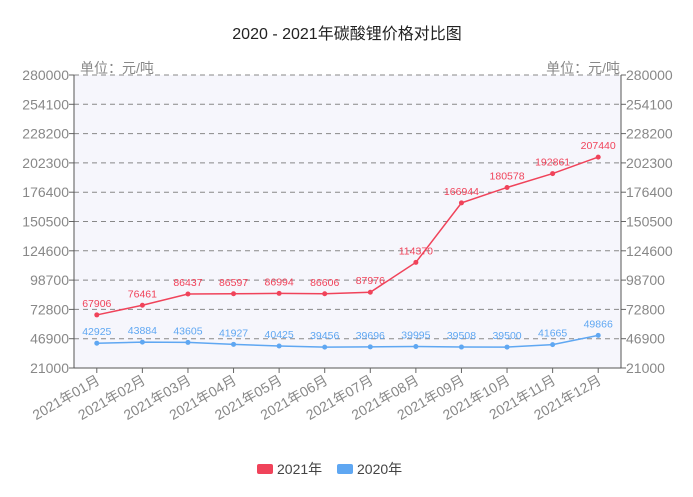  I want to click on unit-label-left: 单位：元/吨, so click(117, 68).